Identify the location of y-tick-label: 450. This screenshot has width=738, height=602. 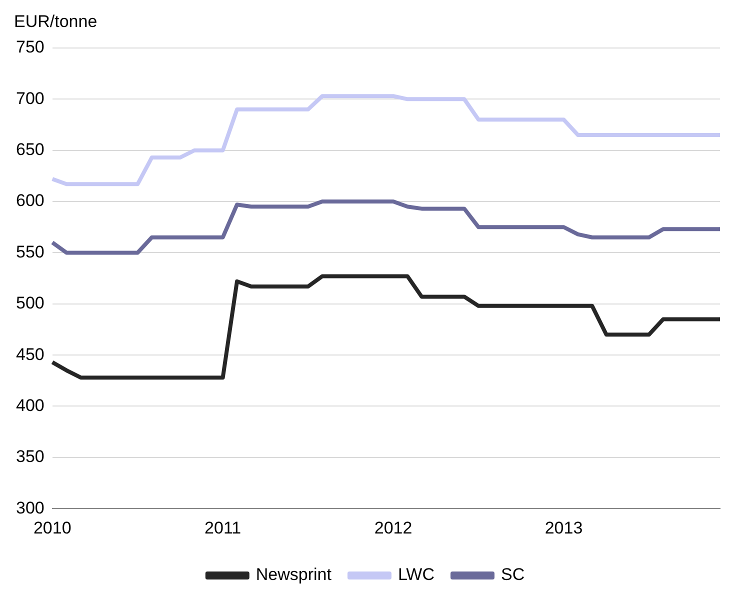
(30, 354).